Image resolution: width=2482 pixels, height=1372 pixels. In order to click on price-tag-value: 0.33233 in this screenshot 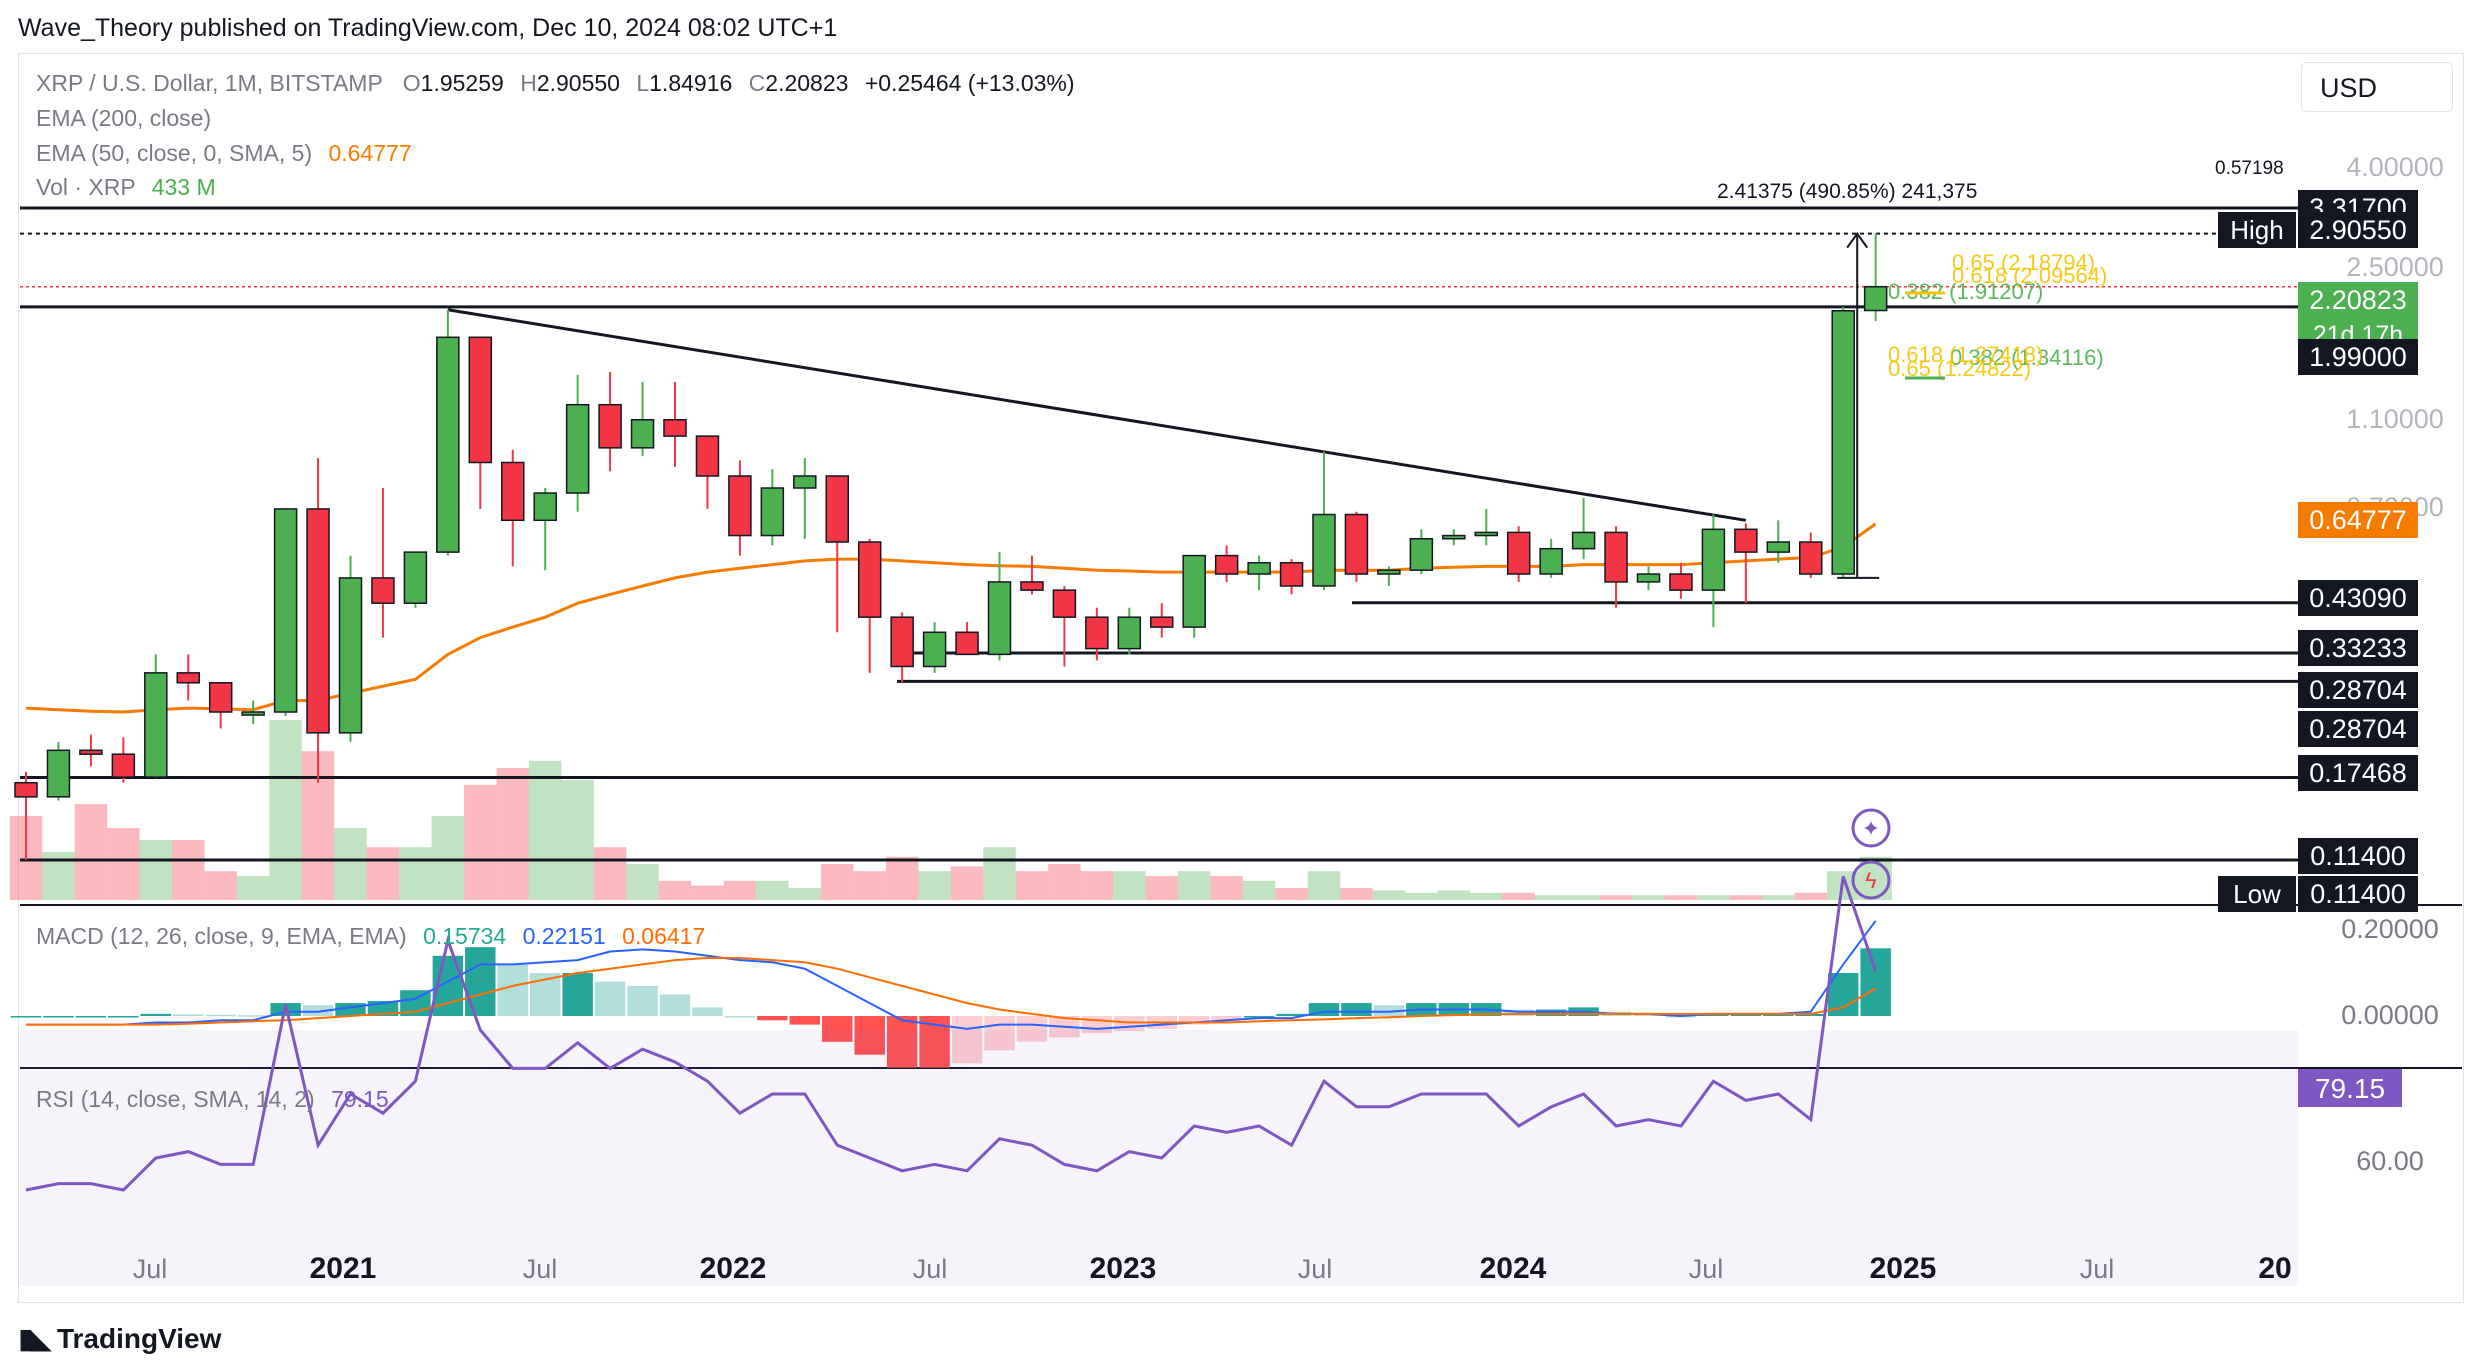, I will do `click(2358, 648)`.